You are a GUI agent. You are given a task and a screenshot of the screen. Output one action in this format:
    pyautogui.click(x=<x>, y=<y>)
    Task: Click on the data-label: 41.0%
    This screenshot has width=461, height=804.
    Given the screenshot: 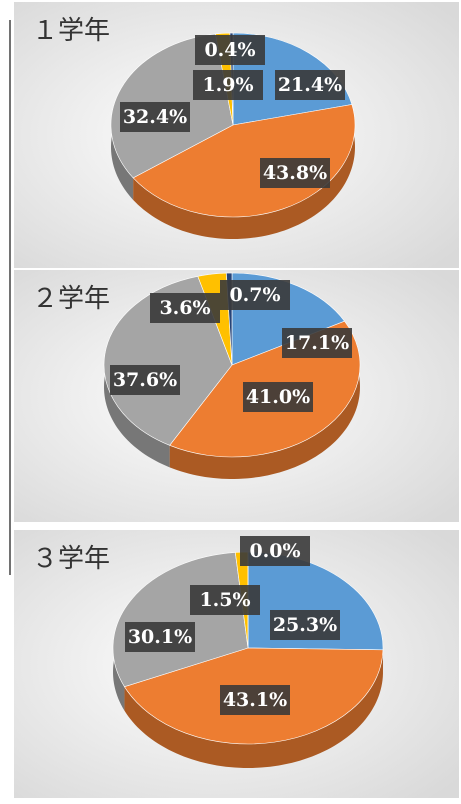 What is the action you would take?
    pyautogui.click(x=278, y=397)
    